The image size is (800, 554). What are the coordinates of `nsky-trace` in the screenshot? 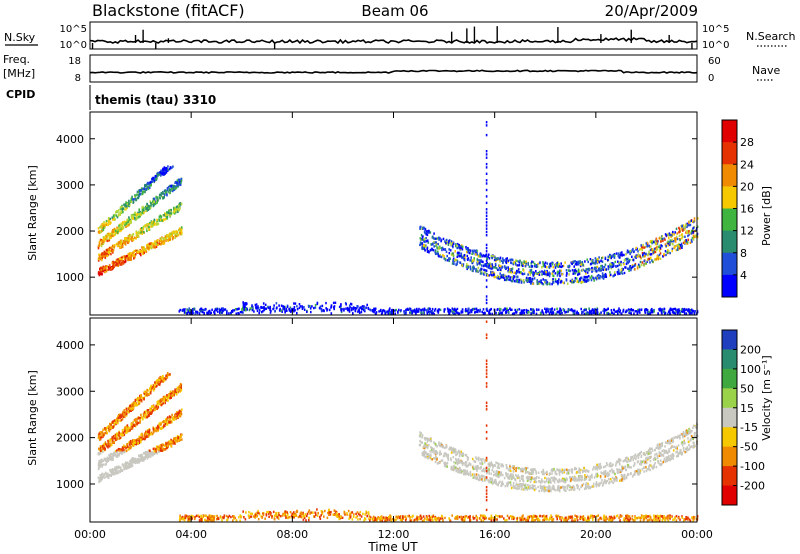 It's located at (393, 41).